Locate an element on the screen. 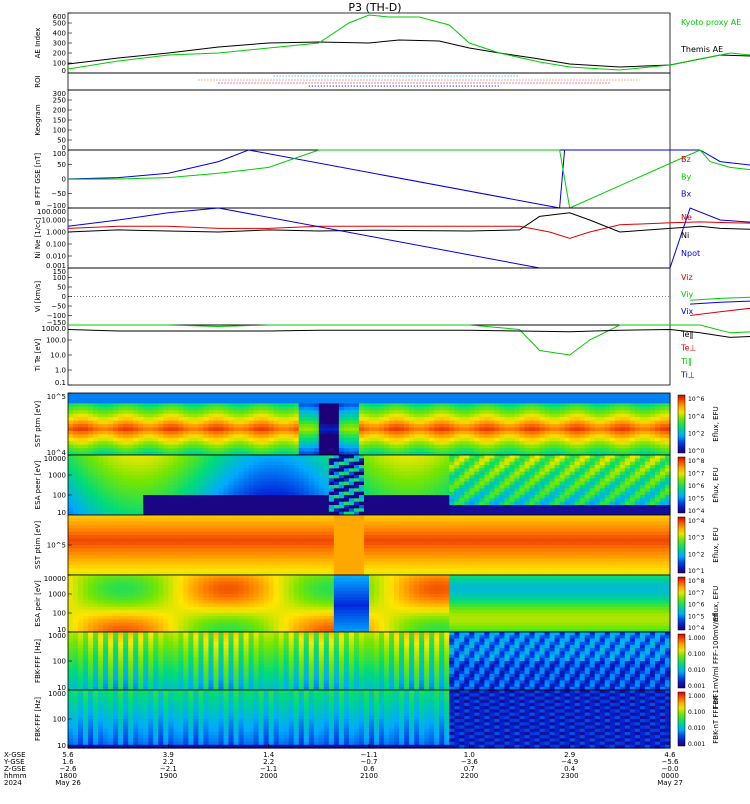 Image resolution: width=750 pixels, height=804 pixels. colorbar-tick-label: 10^6 is located at coordinates (696, 486).